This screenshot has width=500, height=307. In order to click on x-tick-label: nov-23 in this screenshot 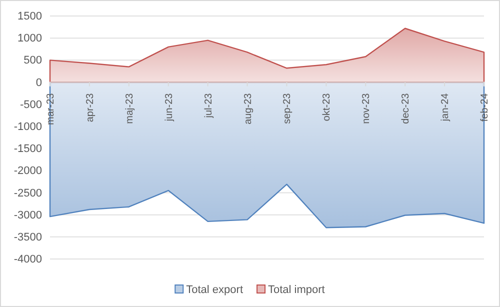, I will do `click(366, 108)`.